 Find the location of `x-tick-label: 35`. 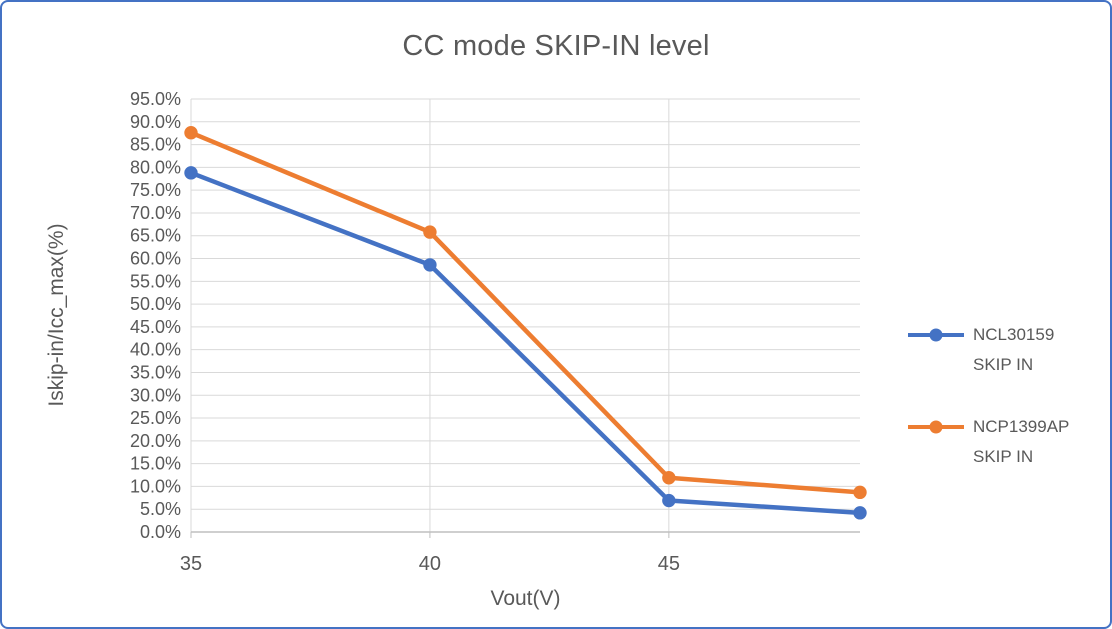

x-tick-label: 35 is located at coordinates (191, 564).